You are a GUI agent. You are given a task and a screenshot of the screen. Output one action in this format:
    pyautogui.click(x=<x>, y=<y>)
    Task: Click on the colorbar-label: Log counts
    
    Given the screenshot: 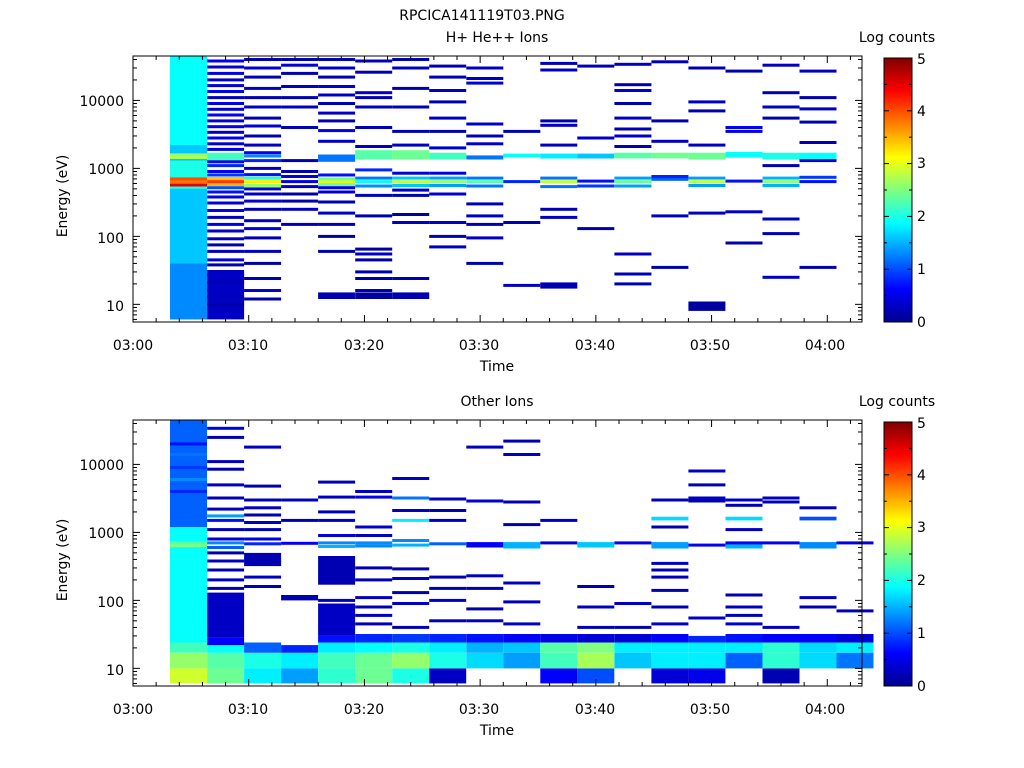 What is the action you would take?
    pyautogui.click(x=897, y=38)
    